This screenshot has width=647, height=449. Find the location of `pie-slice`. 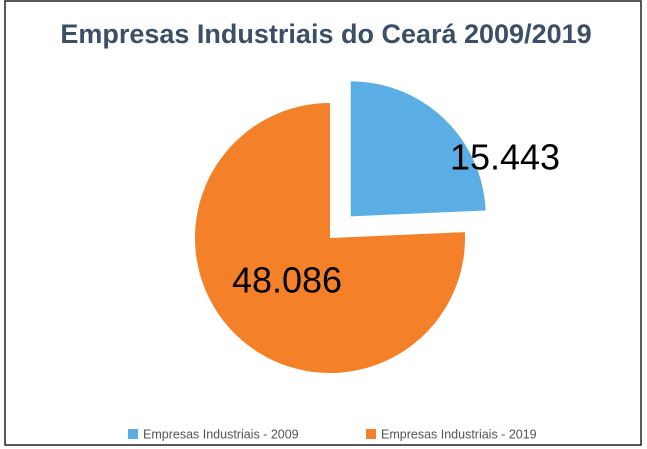

pie-slice is located at coordinates (418, 149).